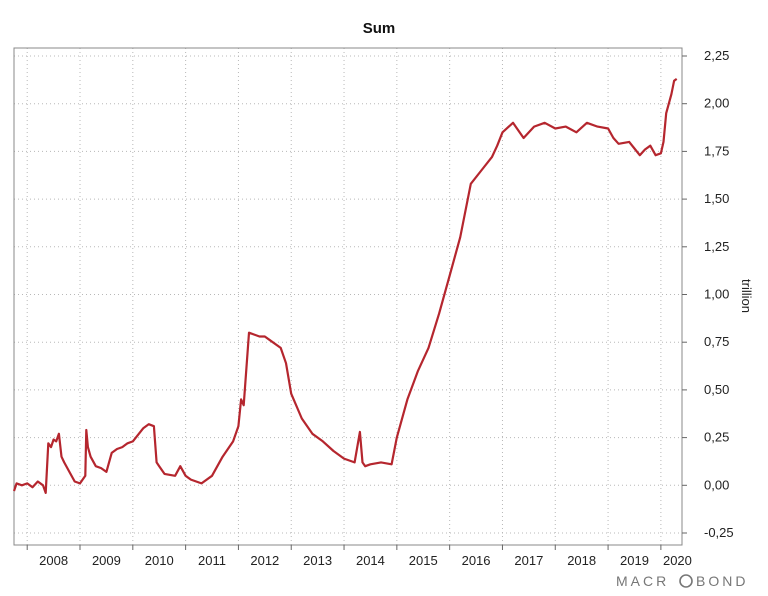  Describe the element at coordinates (642, 581) in the screenshot. I see `brand-text-start: MACR` at that location.